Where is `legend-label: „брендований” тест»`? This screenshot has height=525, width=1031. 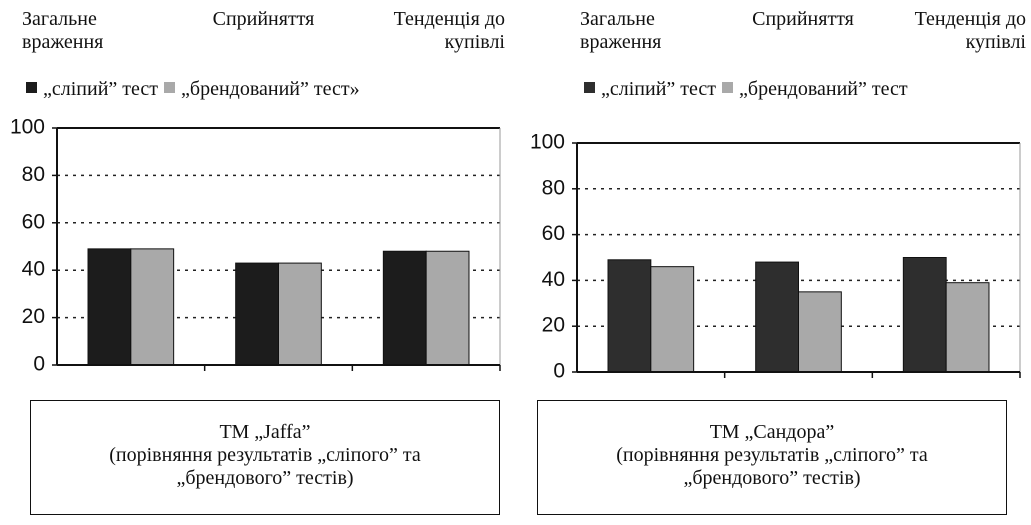 legend-label: „брендований” тест» is located at coordinates (270, 89).